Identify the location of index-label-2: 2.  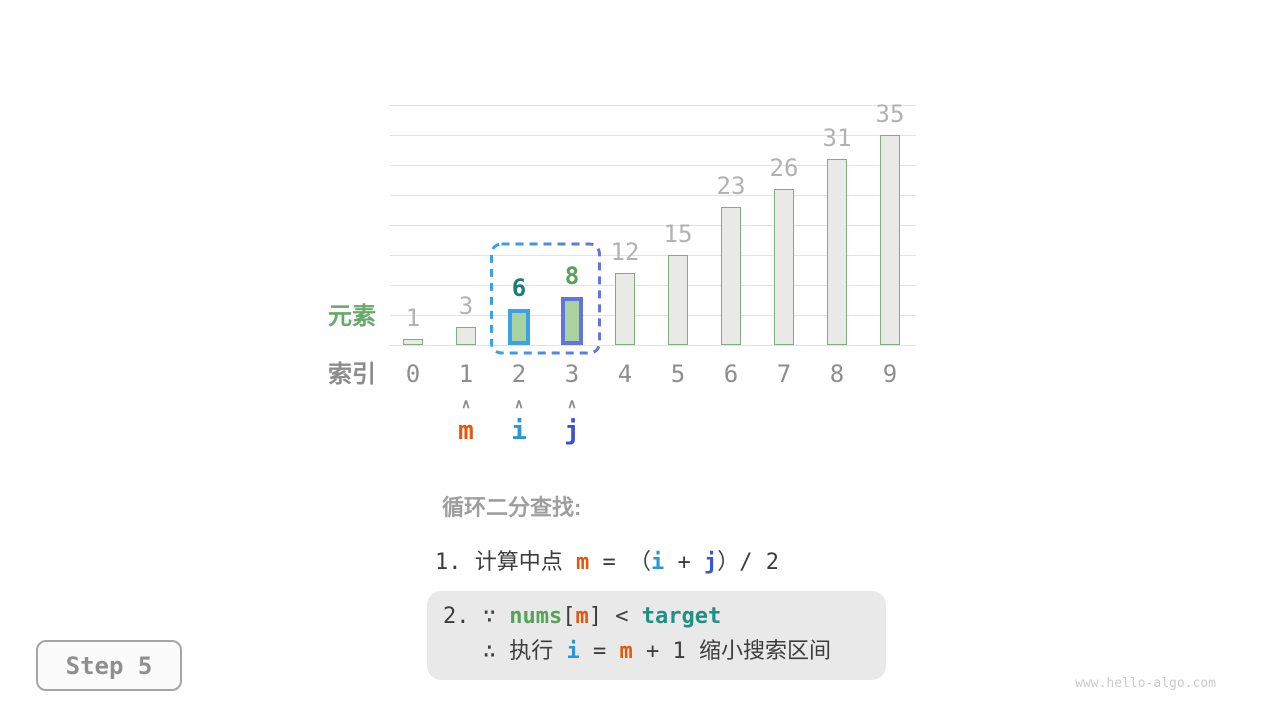
(519, 374).